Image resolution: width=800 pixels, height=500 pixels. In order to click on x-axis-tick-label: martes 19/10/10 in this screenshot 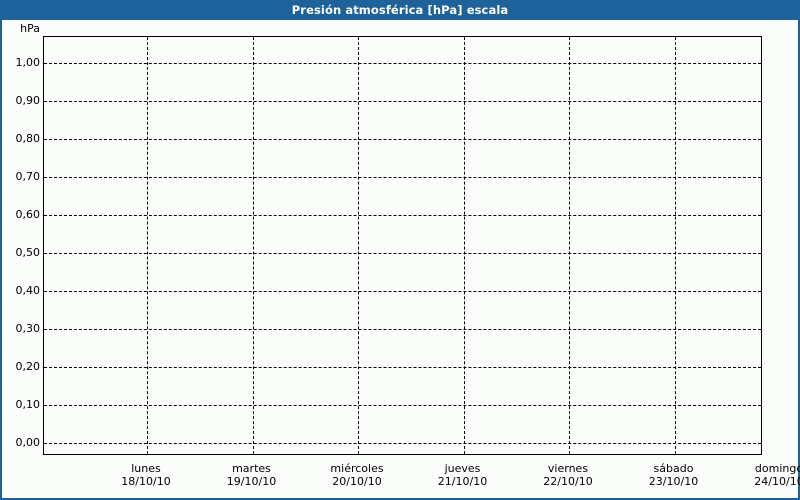, I will do `click(252, 475)`.